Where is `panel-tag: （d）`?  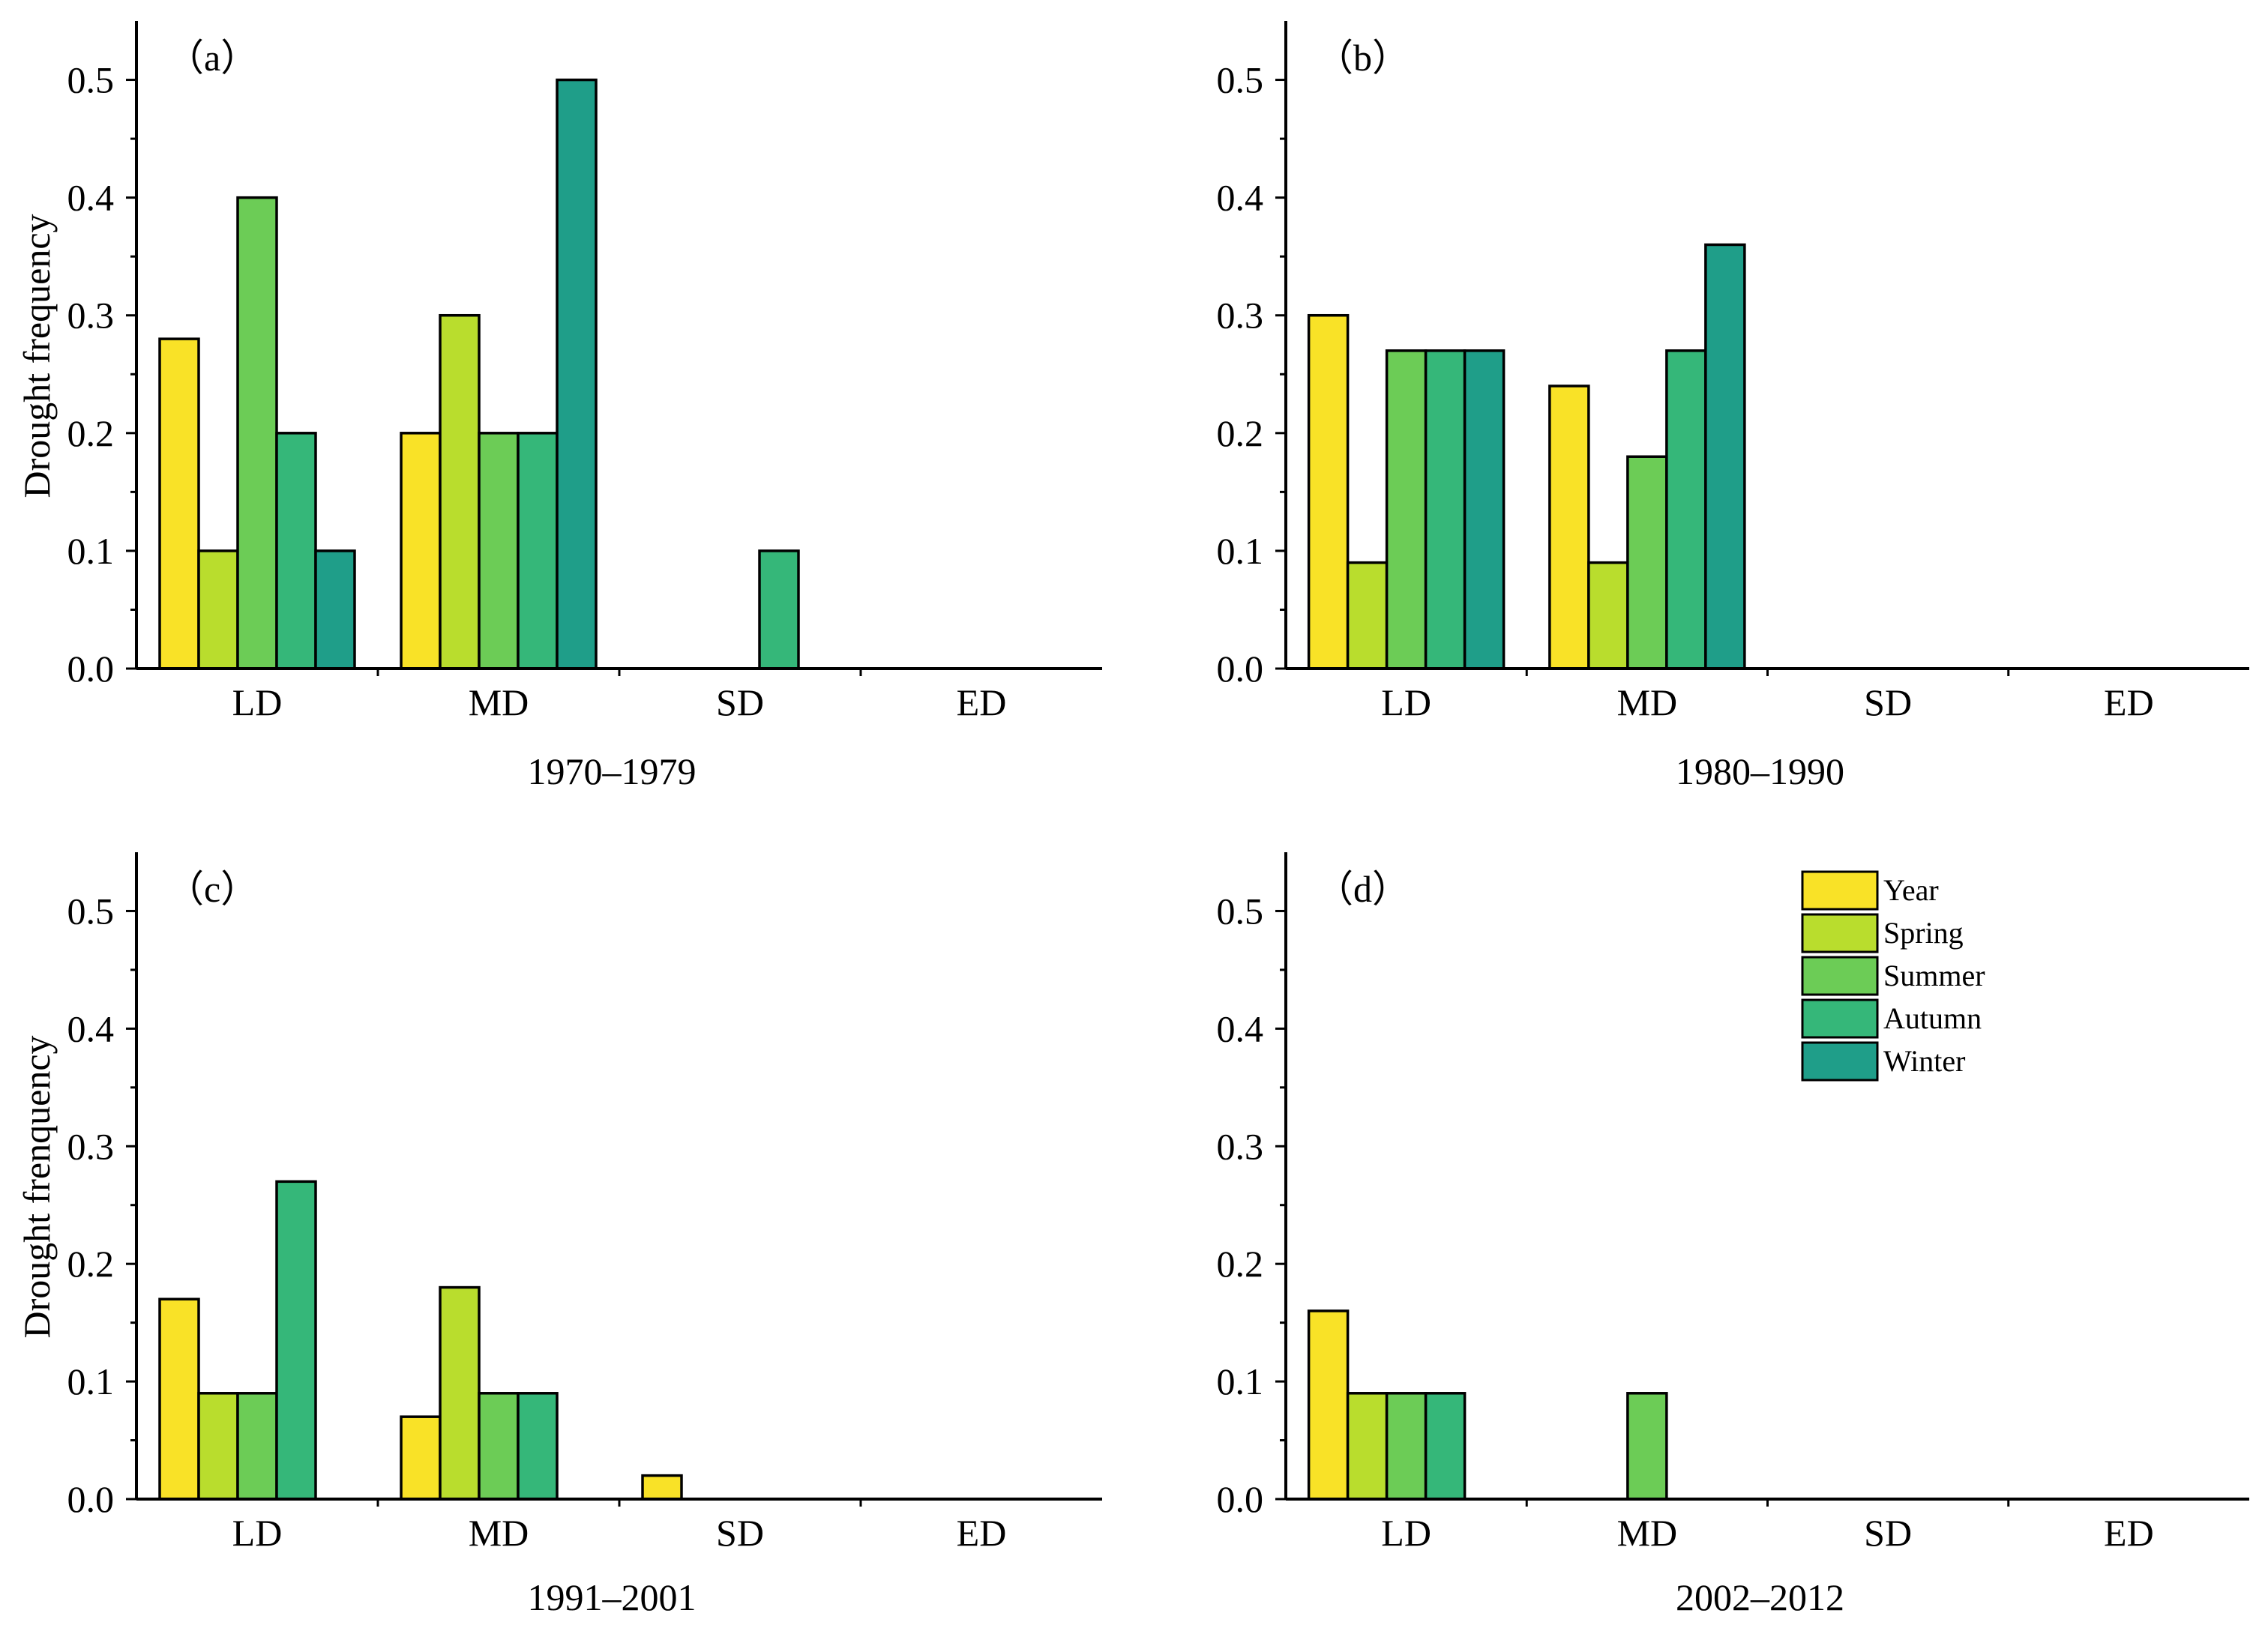
panel-tag: （d） is located at coordinates (1363, 889).